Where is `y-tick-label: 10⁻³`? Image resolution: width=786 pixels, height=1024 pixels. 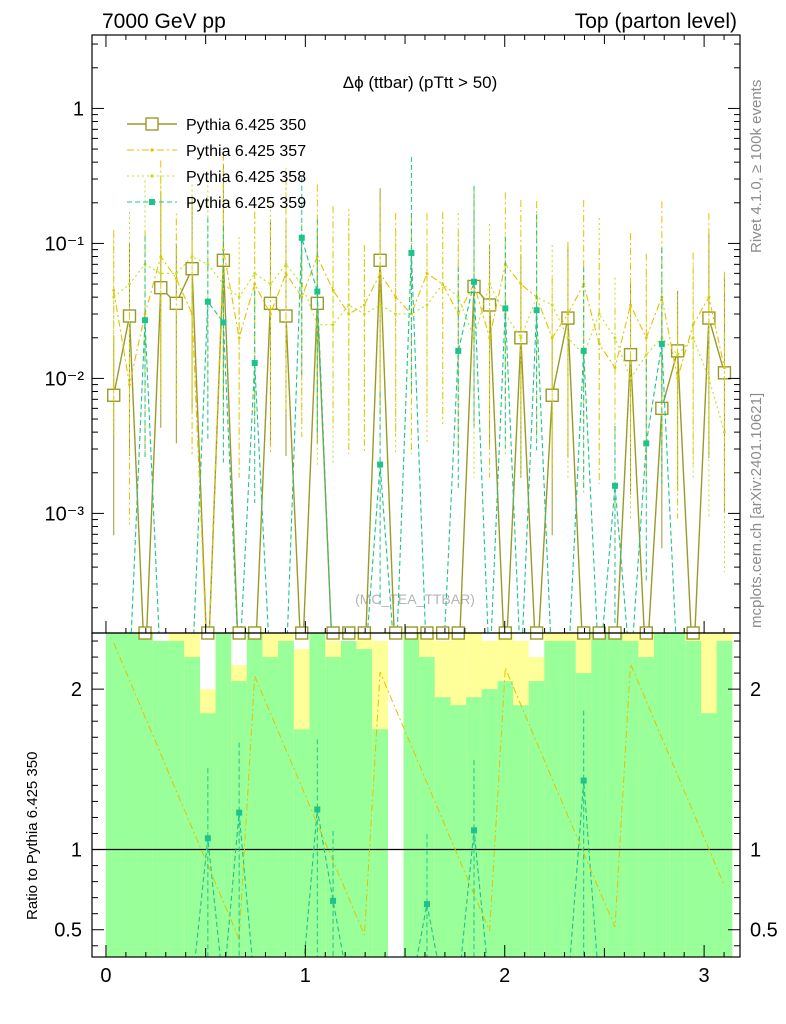 y-tick-label: 10⁻³ is located at coordinates (65, 514).